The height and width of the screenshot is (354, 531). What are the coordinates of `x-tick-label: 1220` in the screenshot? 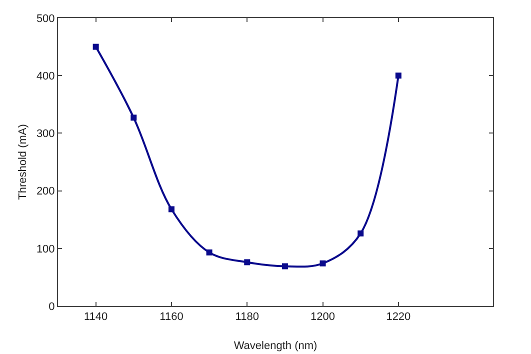 It's located at (398, 317).